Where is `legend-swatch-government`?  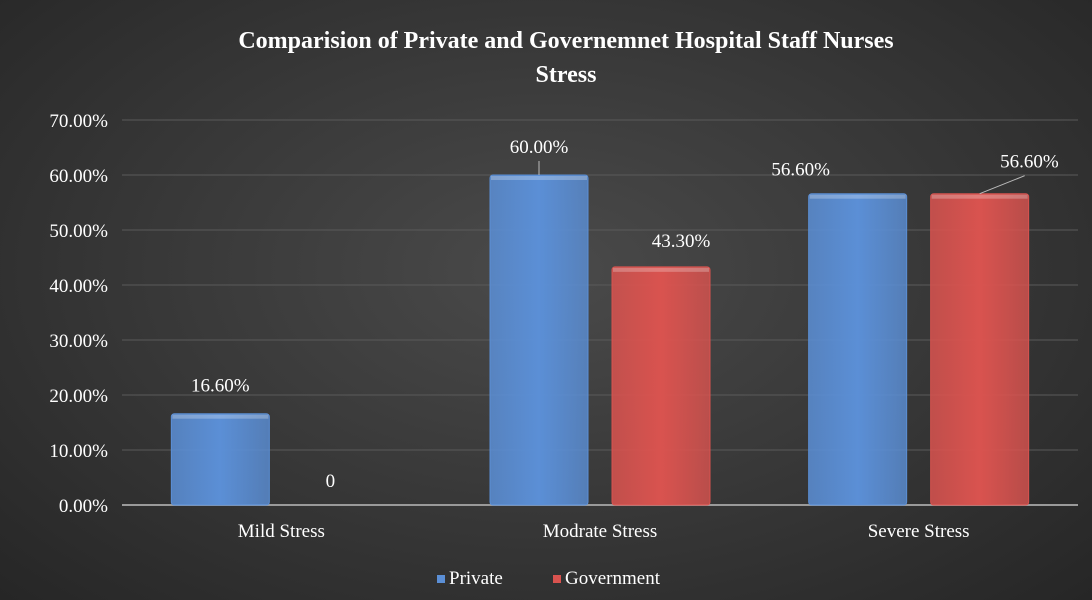 legend-swatch-government is located at coordinates (557, 579).